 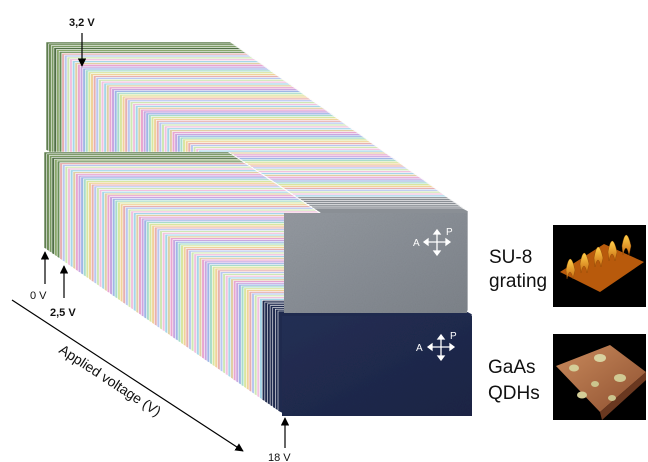 I want to click on axis-label: Applied voltage (V), so click(x=110, y=380).